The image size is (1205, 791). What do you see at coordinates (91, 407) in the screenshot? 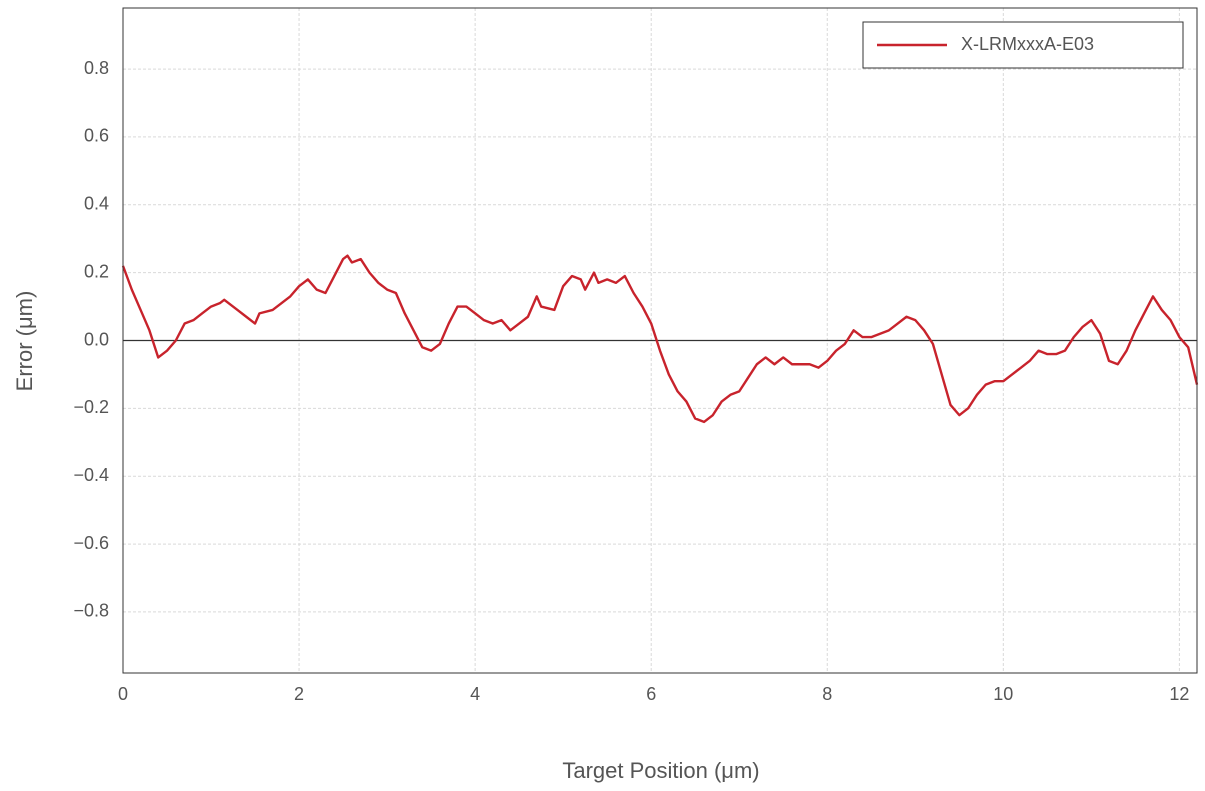
I see `y-tick-label: −0.2` at bounding box center [91, 407].